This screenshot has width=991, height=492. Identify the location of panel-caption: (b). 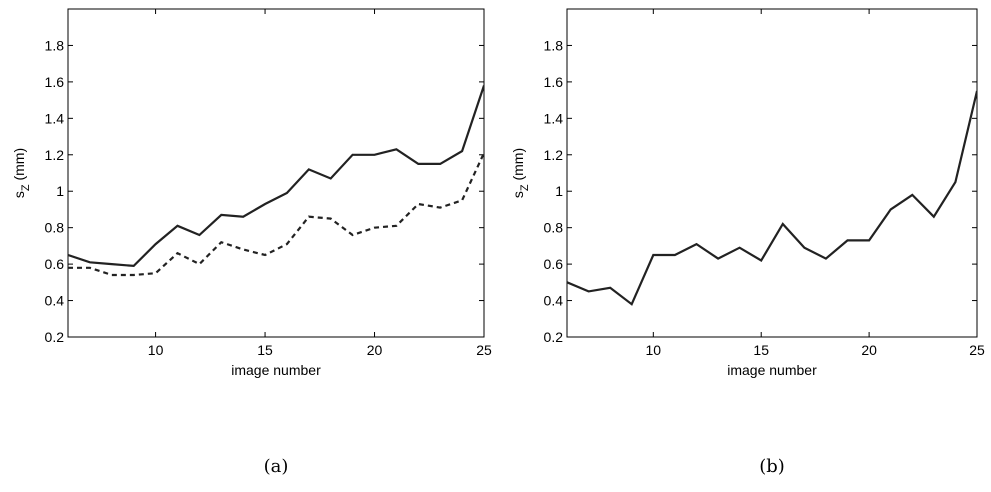
(772, 466).